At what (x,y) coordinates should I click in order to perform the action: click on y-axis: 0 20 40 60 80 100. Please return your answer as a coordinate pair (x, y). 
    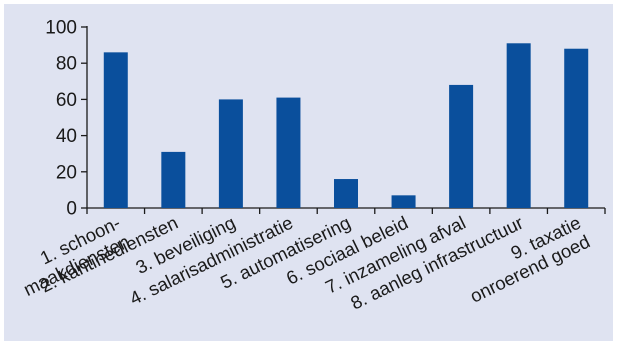
    Looking at the image, I should click on (66, 119).